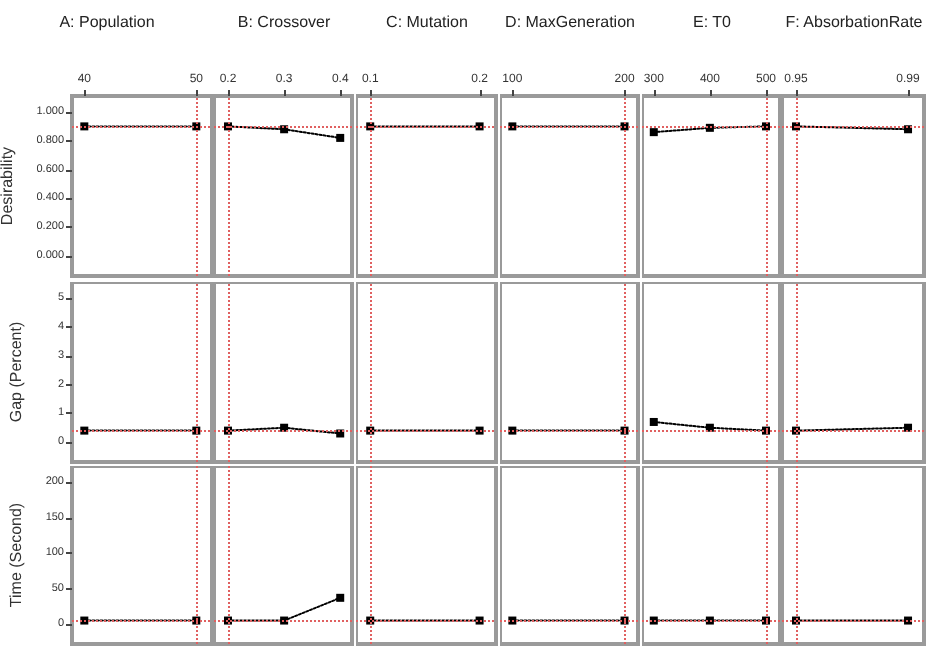 This screenshot has width=930, height=648. I want to click on chart-title: C: Mutation, so click(427, 22).